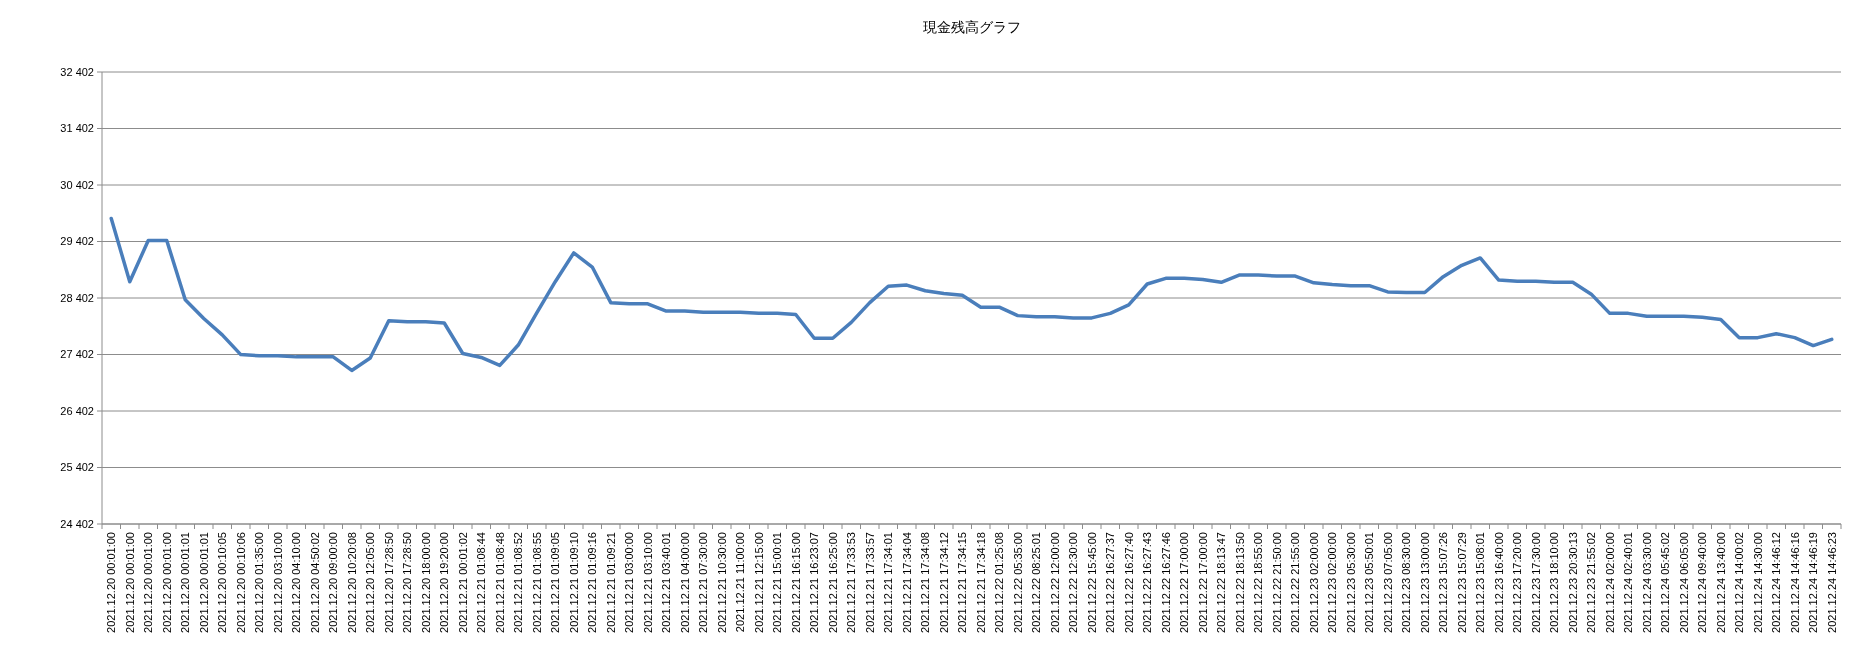  I want to click on y-tick-label: 24 402, so click(77, 523).